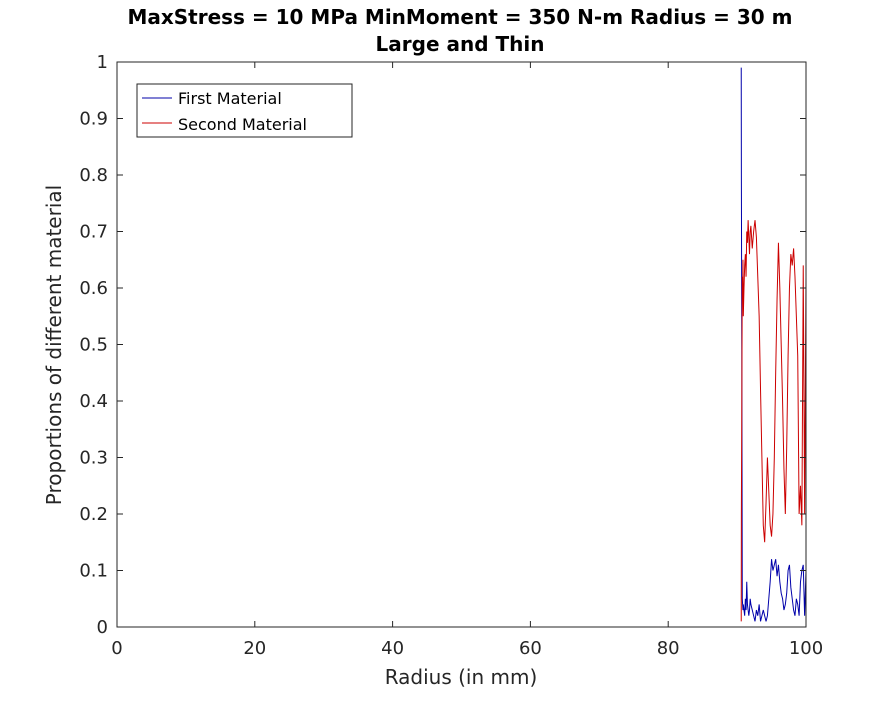 The height and width of the screenshot is (703, 891). Describe the element at coordinates (54, 345) in the screenshot. I see `y-axis-label: Proportions of different material` at that location.